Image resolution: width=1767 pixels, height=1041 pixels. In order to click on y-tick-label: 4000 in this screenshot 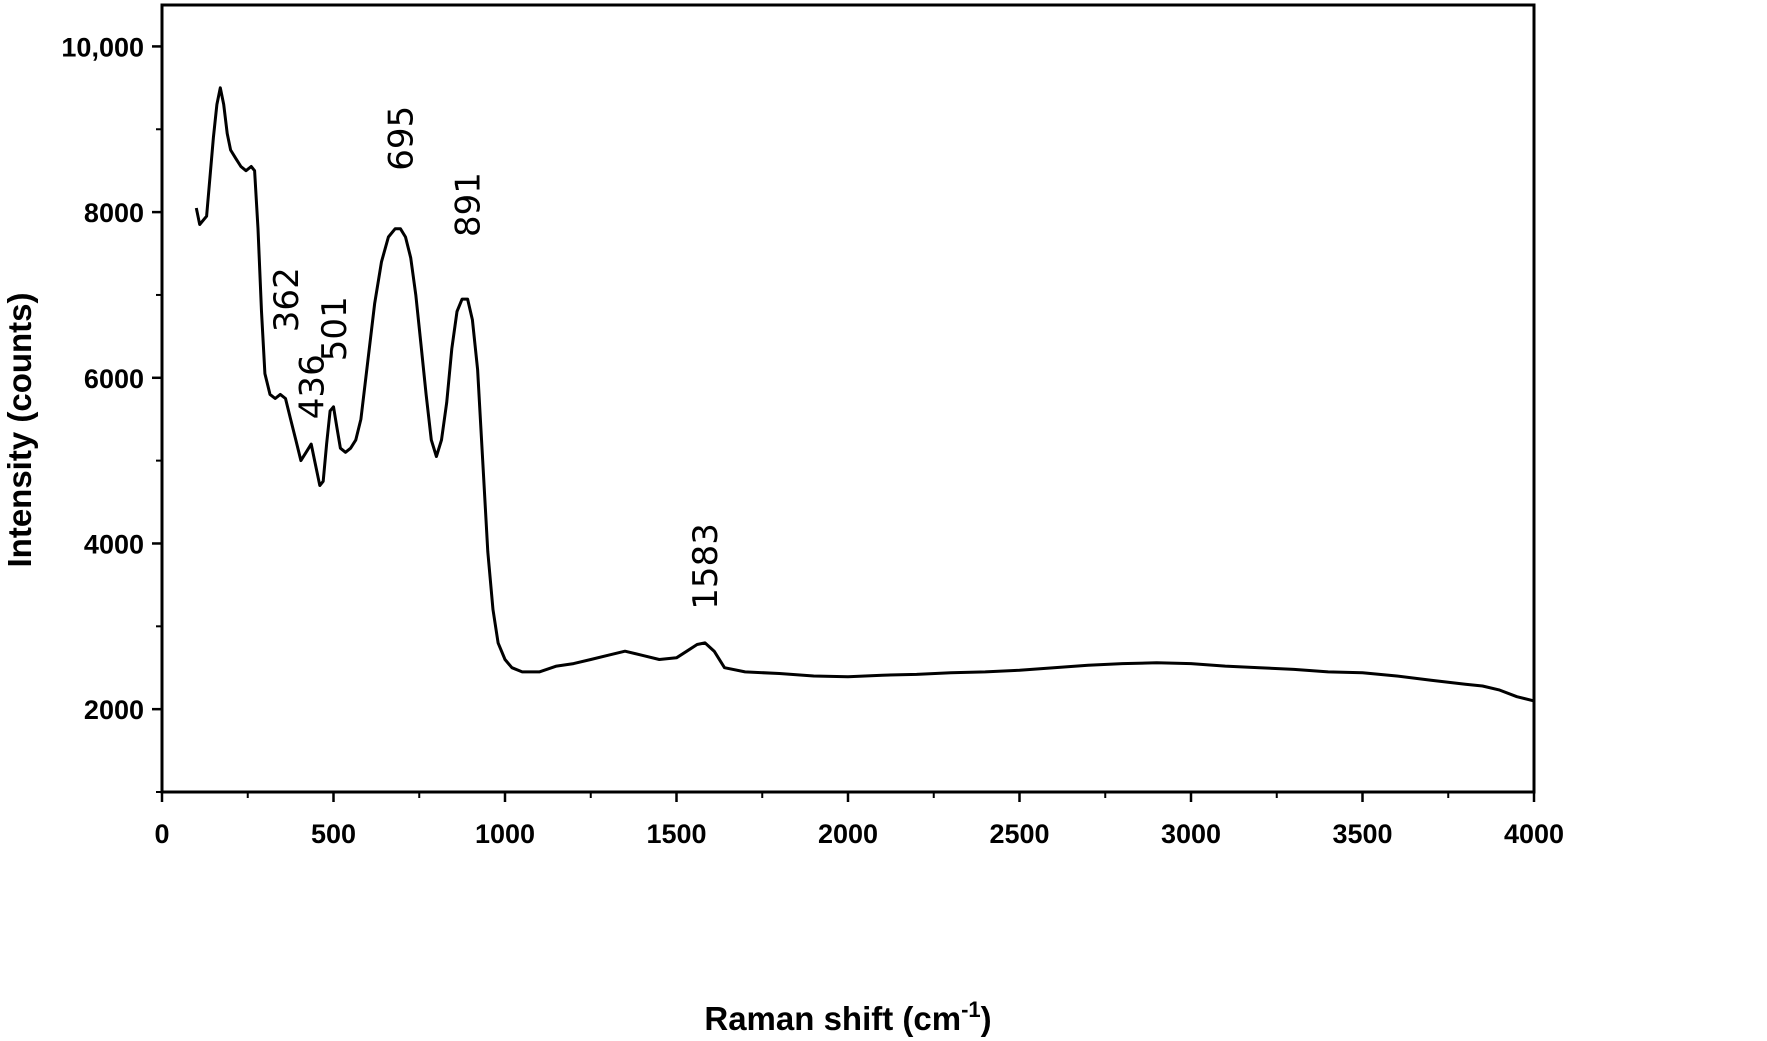, I will do `click(114, 544)`.